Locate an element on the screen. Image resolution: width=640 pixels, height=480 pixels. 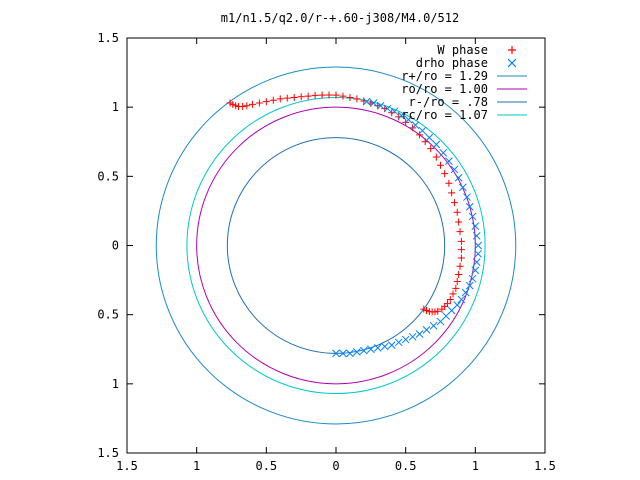
y-tick-label: 0.5 is located at coordinates (108, 176).